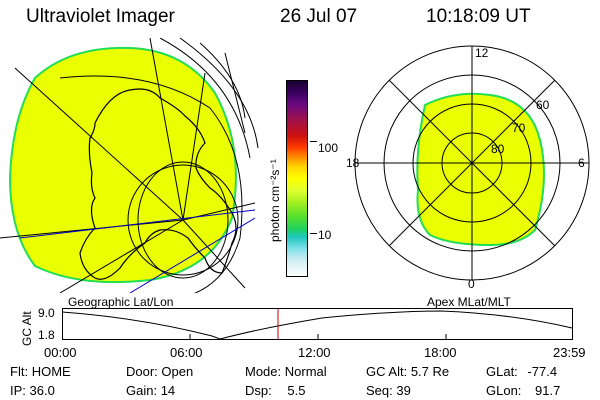 The height and width of the screenshot is (400, 600). What do you see at coordinates (158, 184) in the screenshot?
I see `continent-outline` at bounding box center [158, 184].